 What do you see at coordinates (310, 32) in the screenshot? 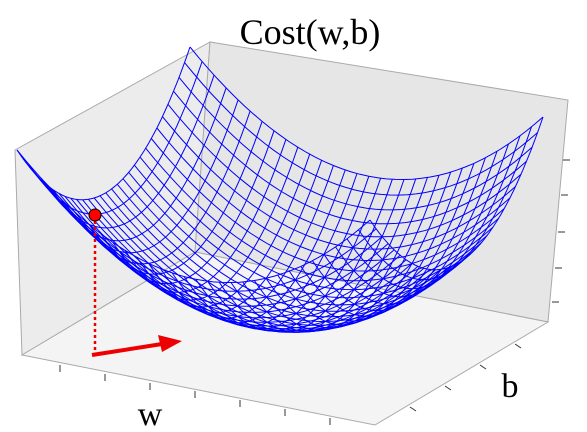
I see `chart-title: Cost(w,b)` at bounding box center [310, 32].